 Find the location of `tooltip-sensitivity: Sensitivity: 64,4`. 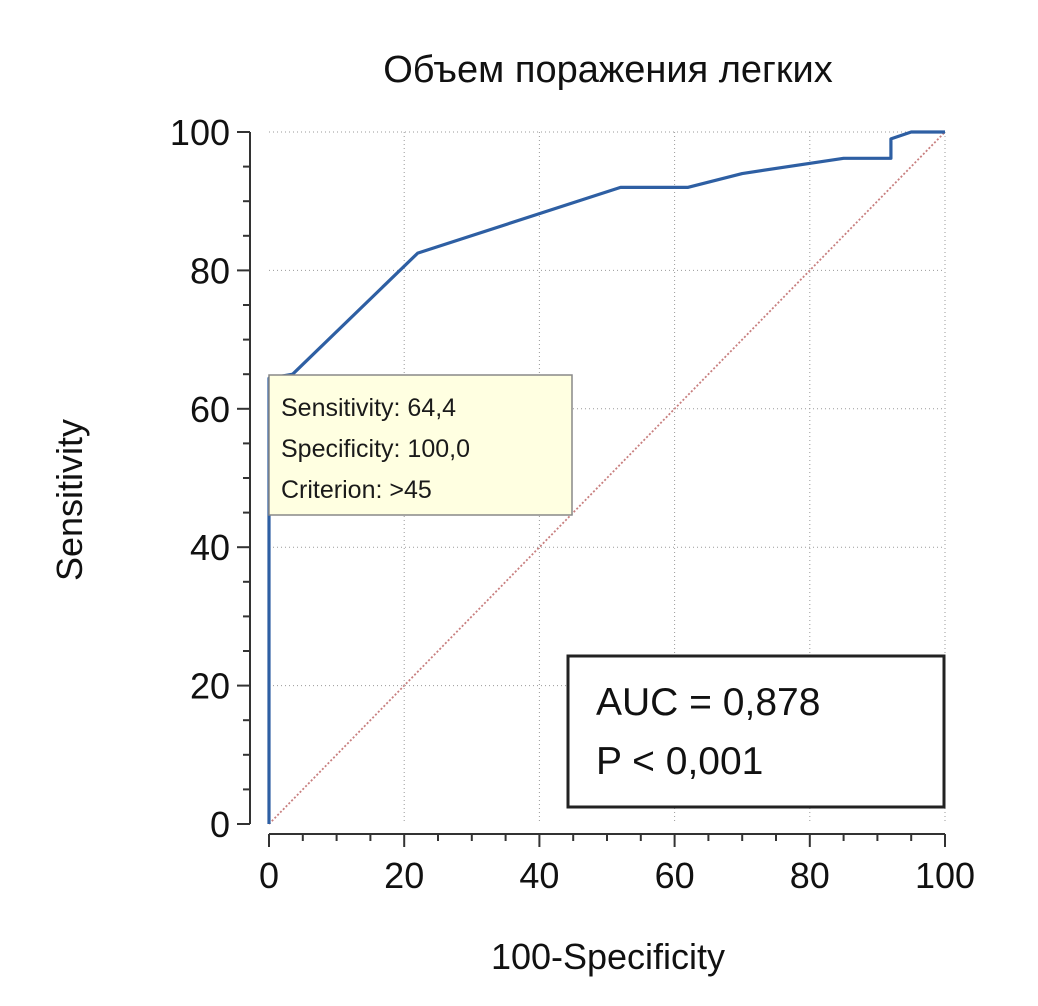

tooltip-sensitivity: Sensitivity: 64,4 is located at coordinates (368, 408).